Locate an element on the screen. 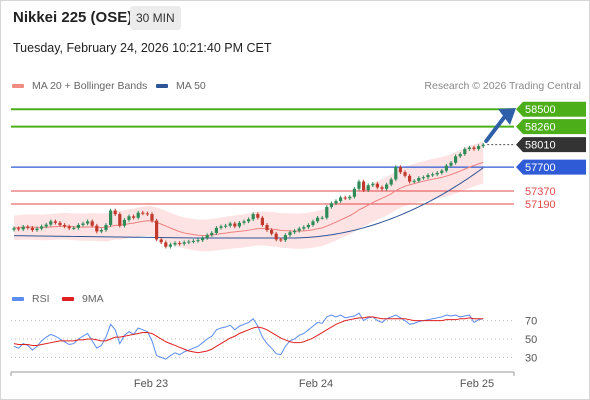  legend-item-rsi: RSI is located at coordinates (31, 299).